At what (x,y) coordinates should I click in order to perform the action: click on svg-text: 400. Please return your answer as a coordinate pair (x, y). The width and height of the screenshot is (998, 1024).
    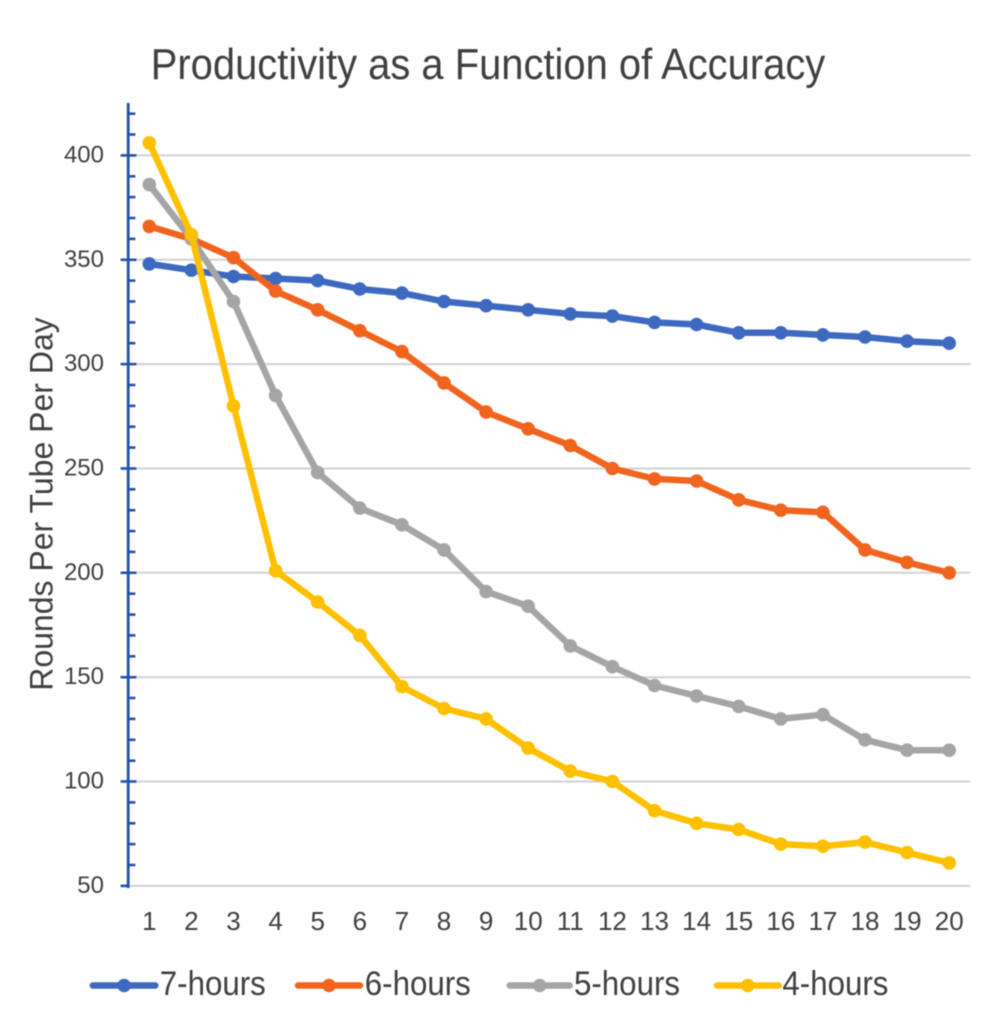
    Looking at the image, I should click on (84, 154).